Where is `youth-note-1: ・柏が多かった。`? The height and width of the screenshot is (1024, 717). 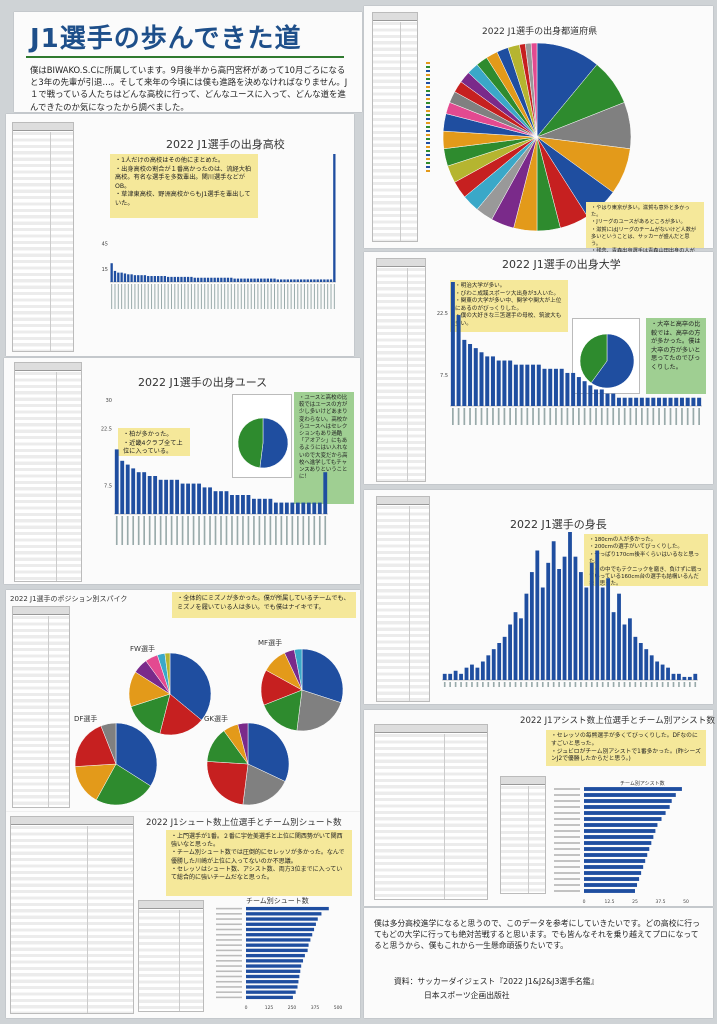
youth-note-1: ・柏が多かった。 is located at coordinates (148, 434).